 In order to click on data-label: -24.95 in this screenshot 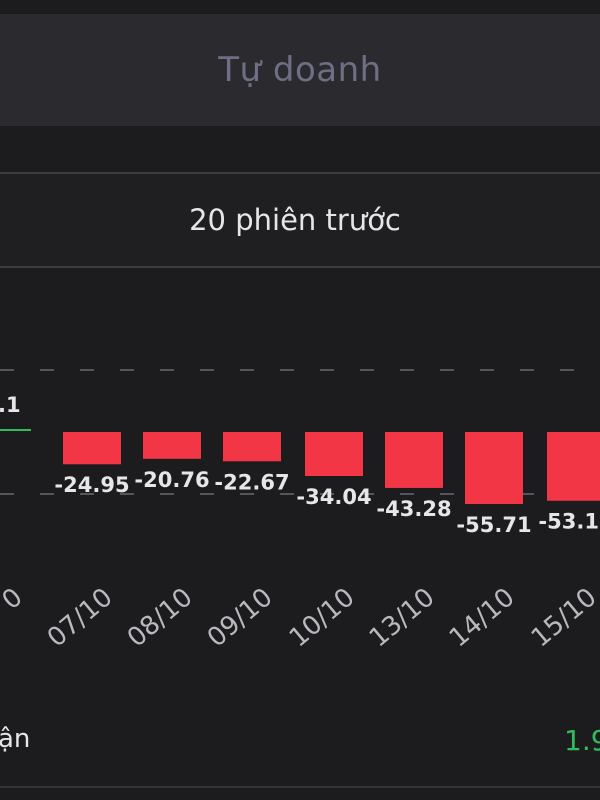, I will do `click(91, 485)`.